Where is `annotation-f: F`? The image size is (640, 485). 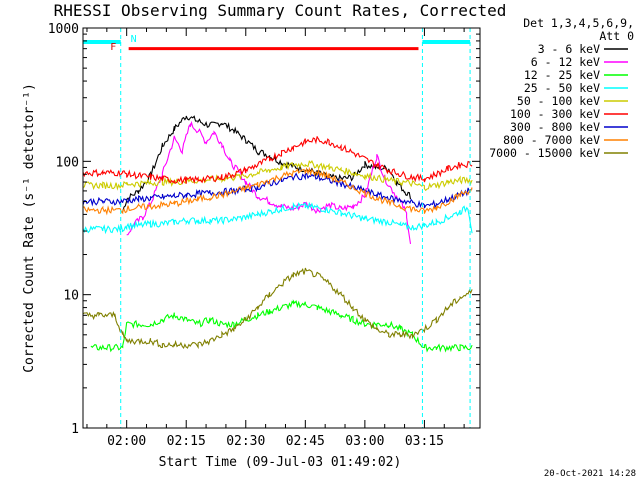 annotation-f: F is located at coordinates (113, 47).